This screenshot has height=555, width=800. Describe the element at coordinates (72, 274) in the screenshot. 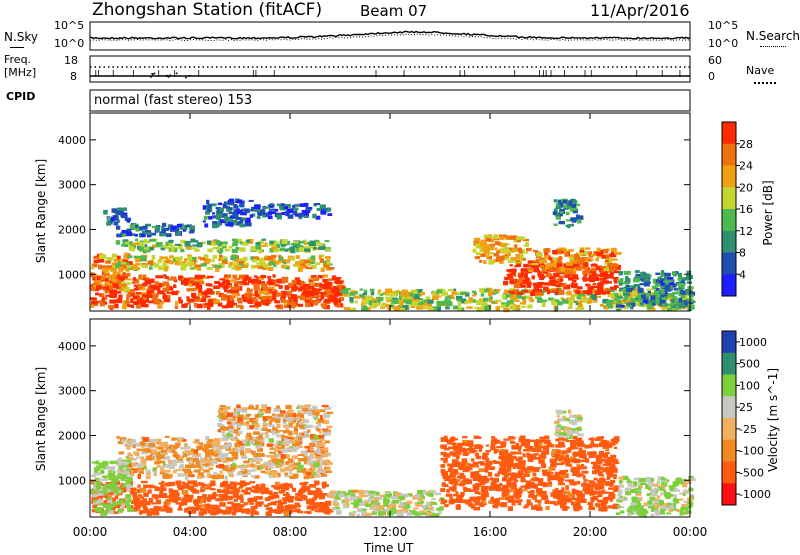

I see `y-tick-label: 1000` at that location.